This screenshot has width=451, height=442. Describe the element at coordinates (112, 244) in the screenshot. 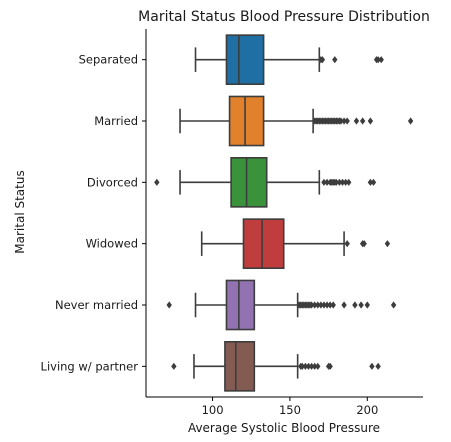

I see `y-tick-label: Widowed` at that location.